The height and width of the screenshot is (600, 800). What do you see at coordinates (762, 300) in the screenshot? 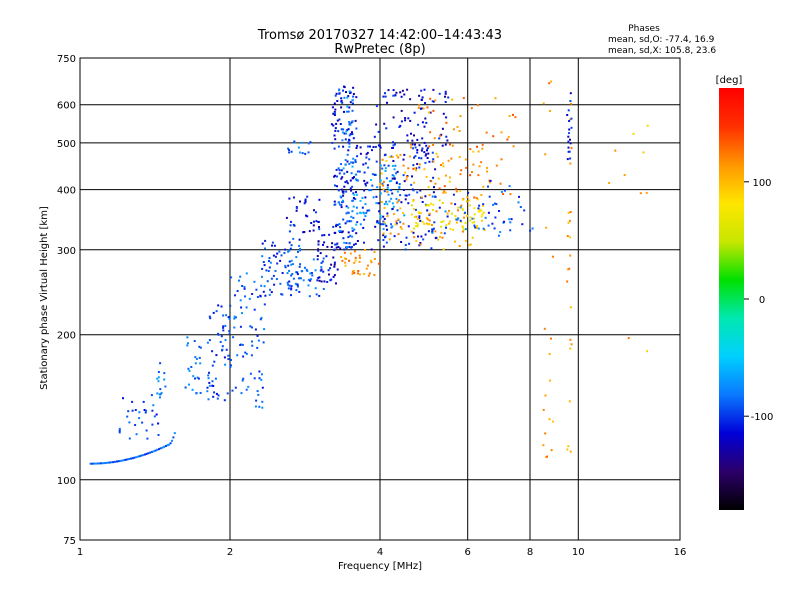
I see `colorbar-tick-label: 0` at bounding box center [762, 300].